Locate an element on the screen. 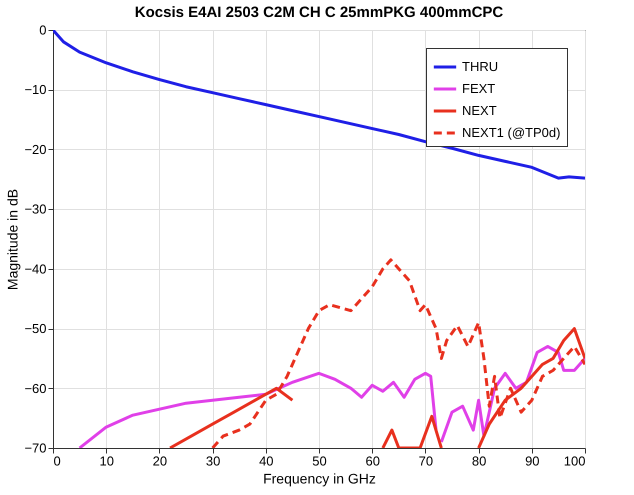 Image resolution: width=634 pixels, height=495 pixels. chart-title: Kocsis E4AI 2503 C2M CH C 25mmPKG 400mmCPC is located at coordinates (319, 12).